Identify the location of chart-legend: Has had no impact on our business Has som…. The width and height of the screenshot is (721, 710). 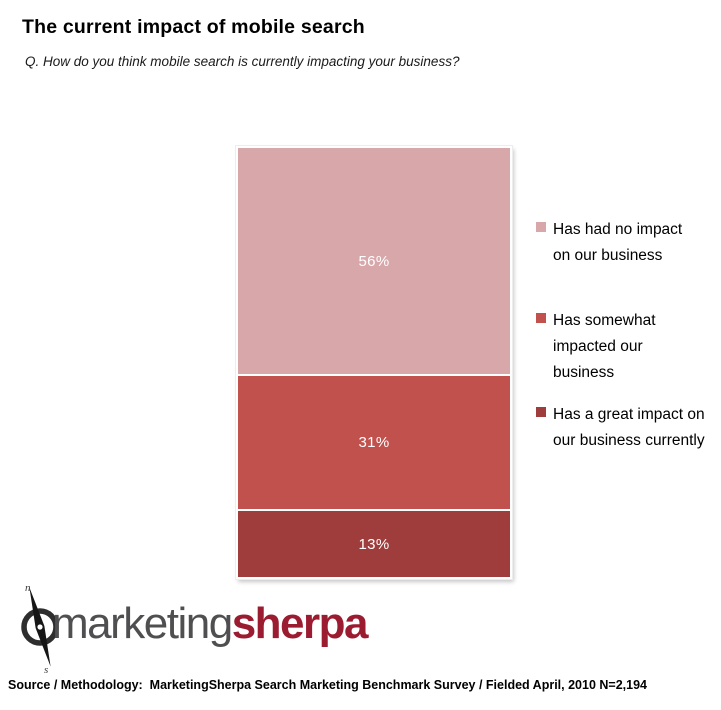
(627, 335).